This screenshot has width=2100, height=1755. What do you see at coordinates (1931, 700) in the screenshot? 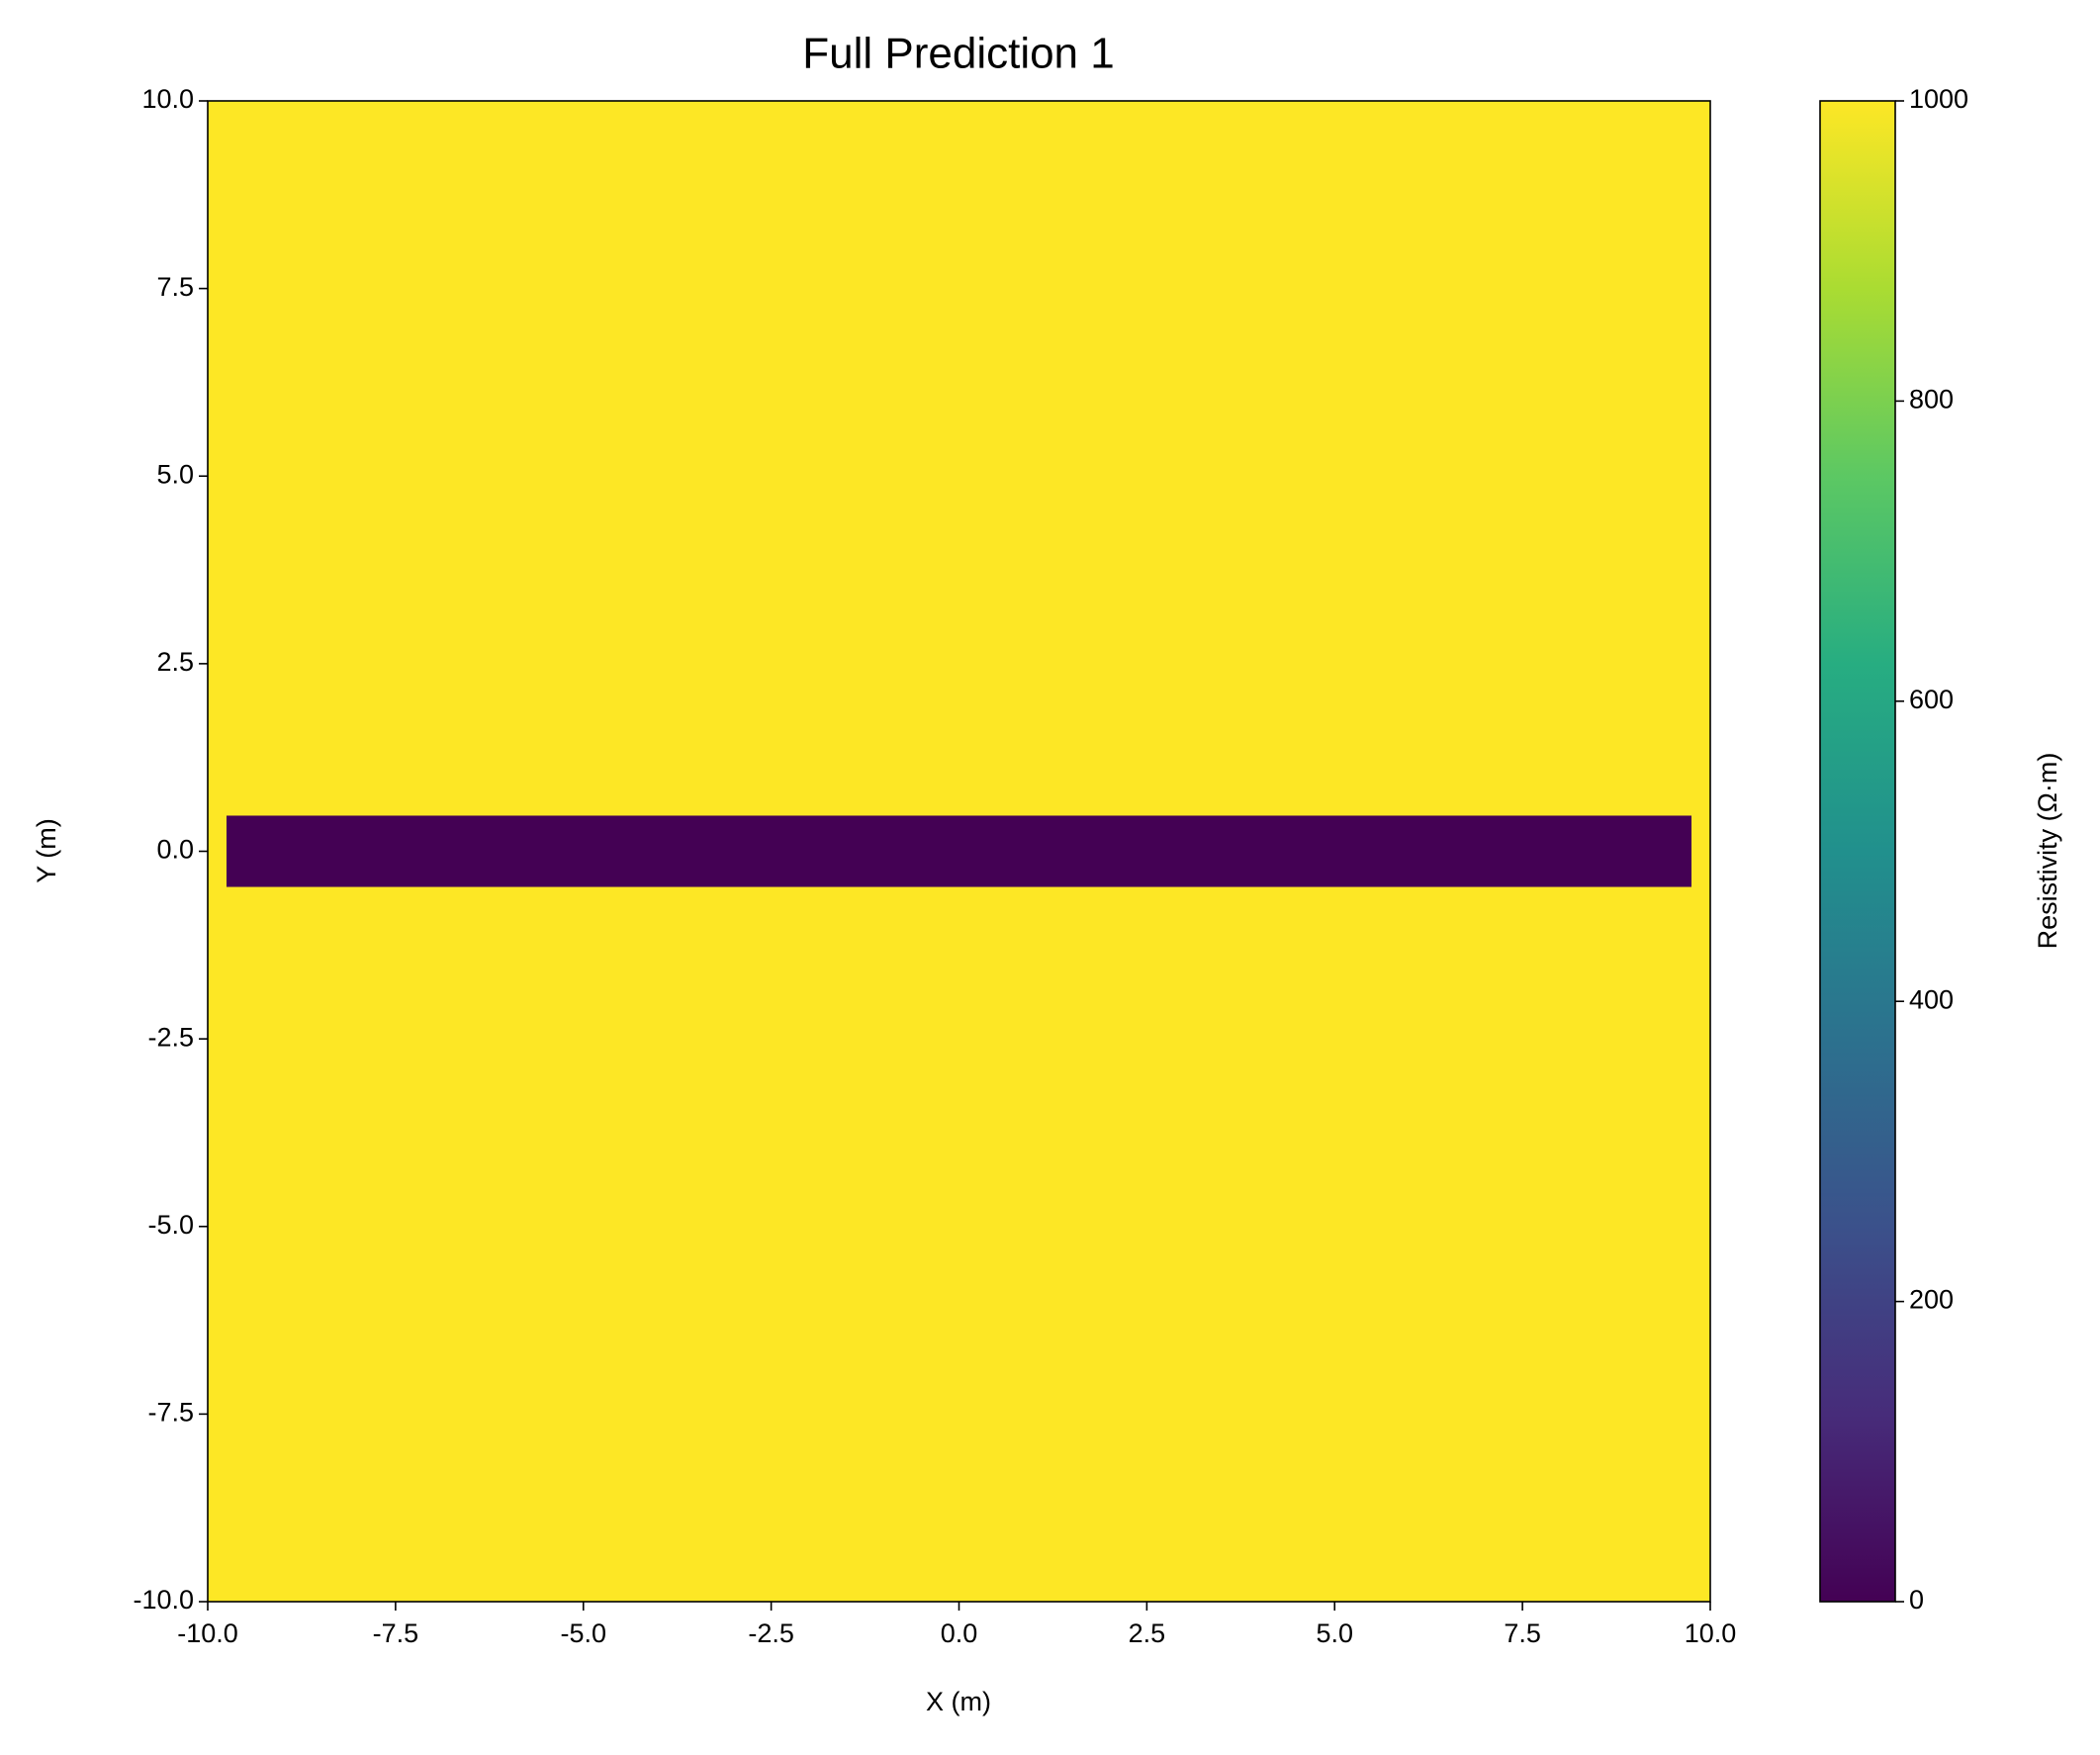
I see `colorbar-tick-label: 600` at bounding box center [1931, 700].